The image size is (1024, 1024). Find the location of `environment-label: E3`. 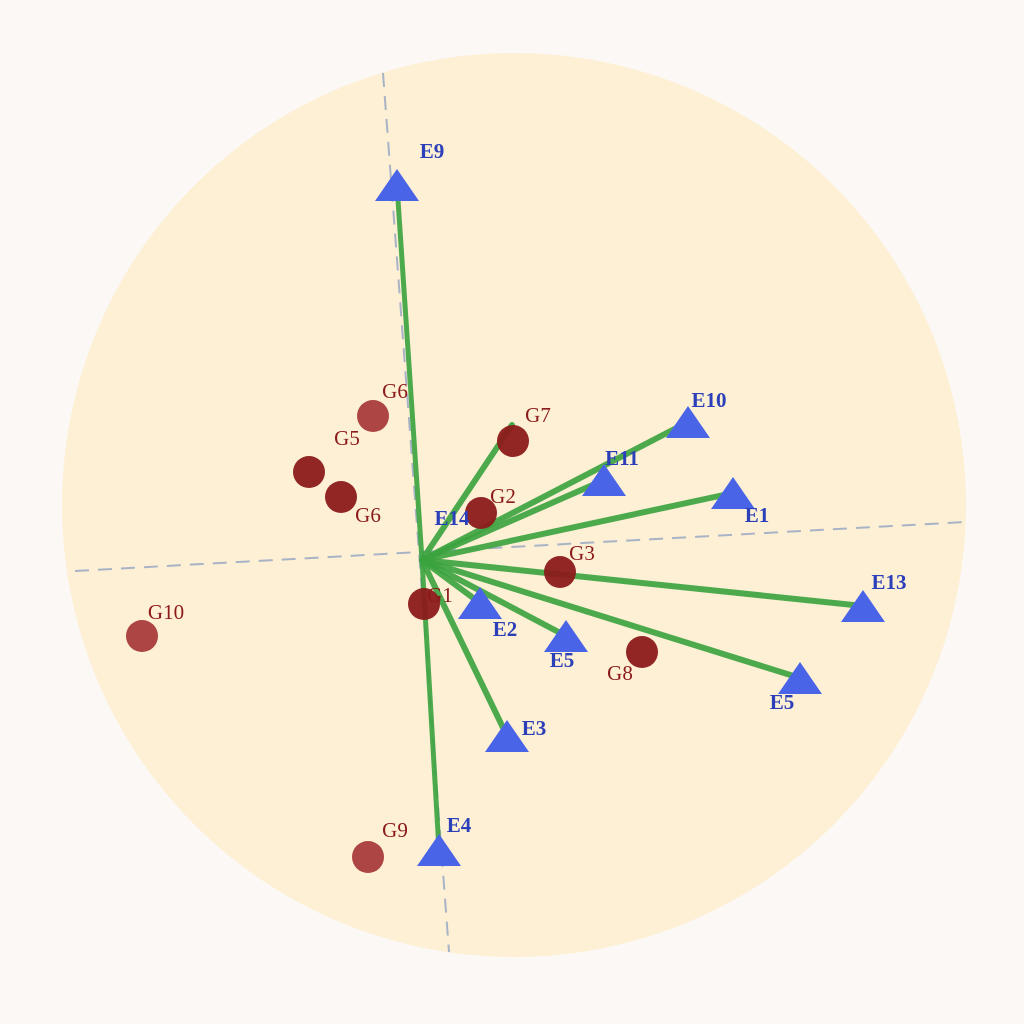

environment-label: E3 is located at coordinates (534, 728).